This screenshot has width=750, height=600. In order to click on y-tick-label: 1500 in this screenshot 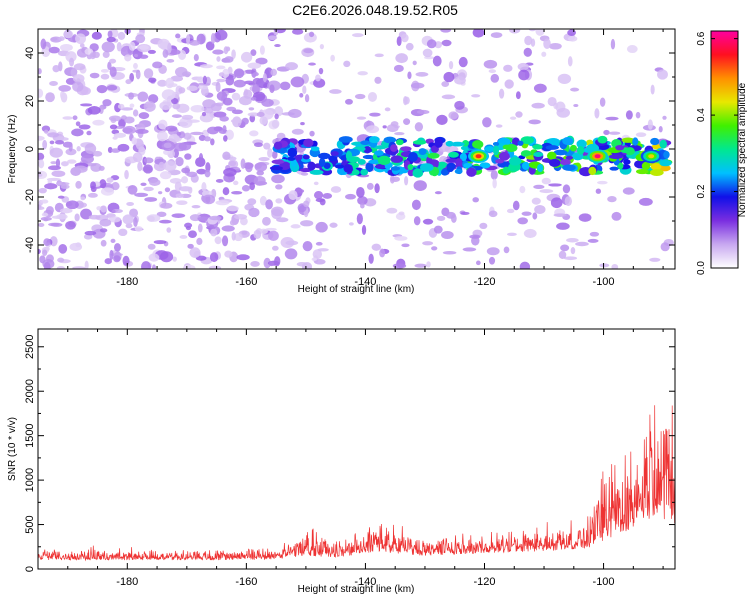, I will do `click(30, 435)`.